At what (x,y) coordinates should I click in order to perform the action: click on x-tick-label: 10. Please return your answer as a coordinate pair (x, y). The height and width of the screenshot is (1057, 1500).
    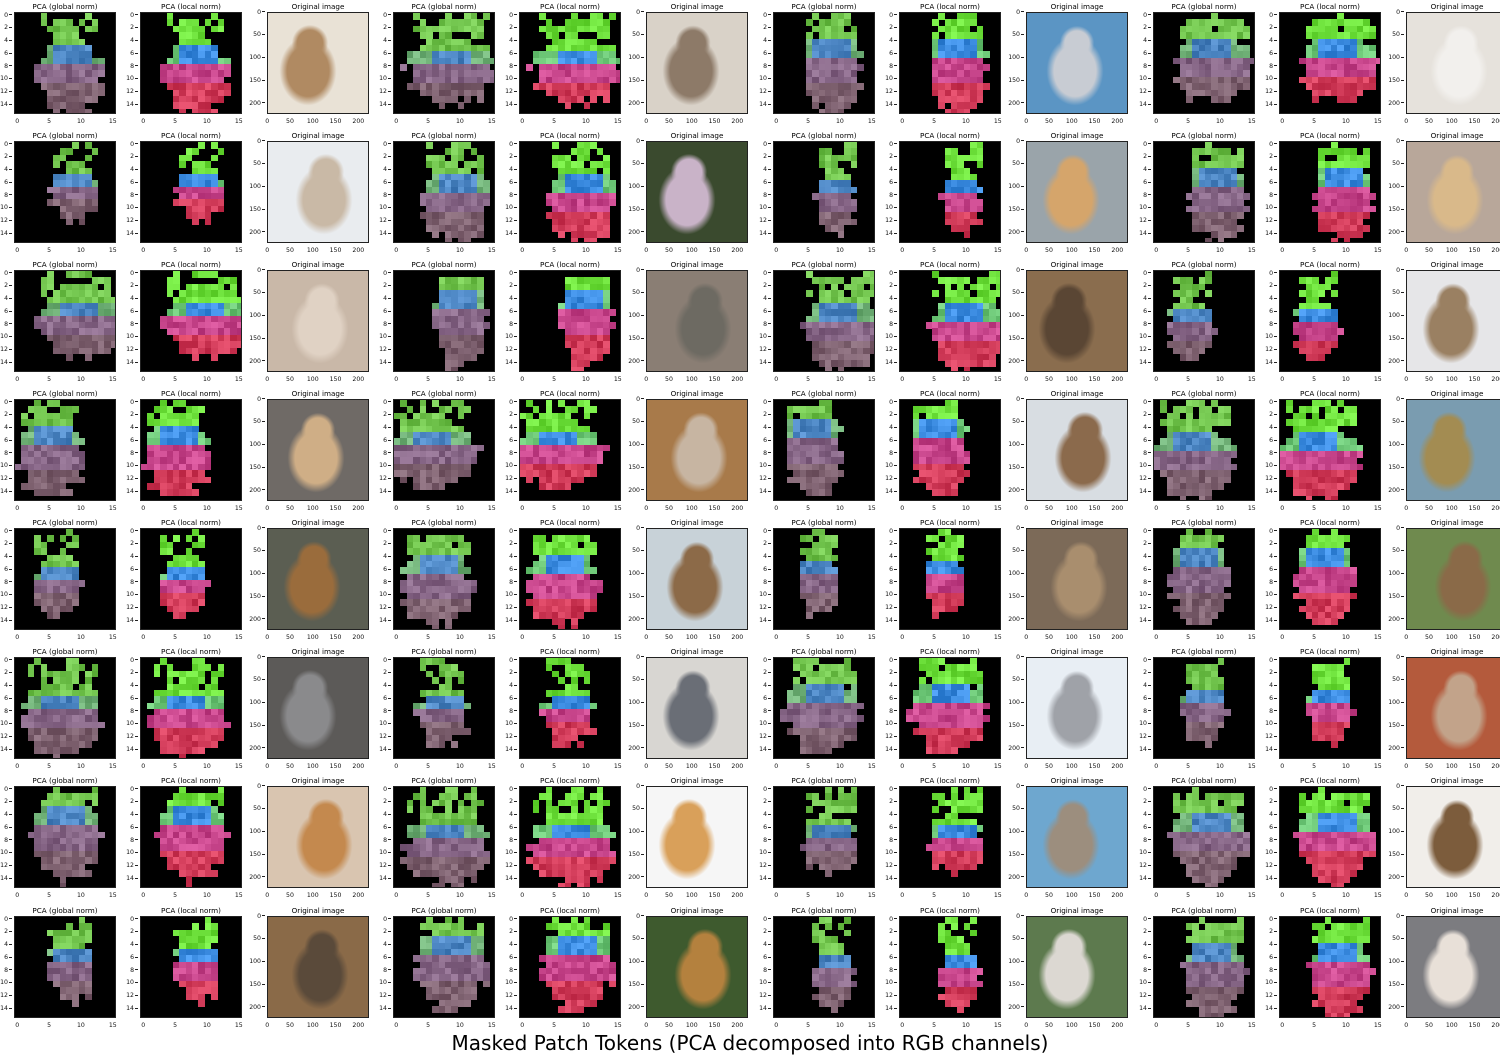
    Looking at the image, I should click on (966, 250).